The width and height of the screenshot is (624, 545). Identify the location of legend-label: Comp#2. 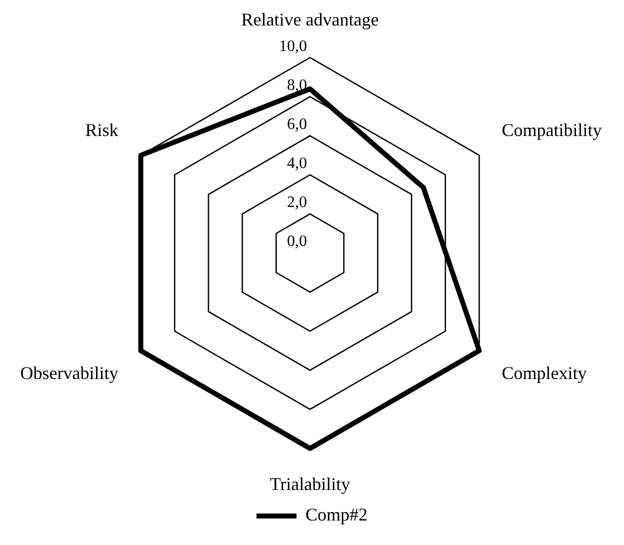
(336, 514).